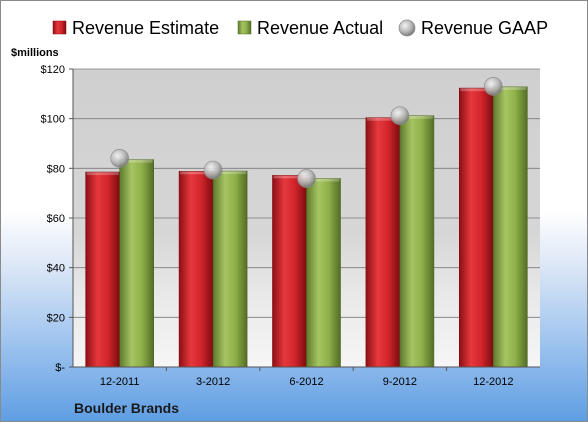 The image size is (588, 422). I want to click on x-tick-label: 6-2012, so click(306, 382).